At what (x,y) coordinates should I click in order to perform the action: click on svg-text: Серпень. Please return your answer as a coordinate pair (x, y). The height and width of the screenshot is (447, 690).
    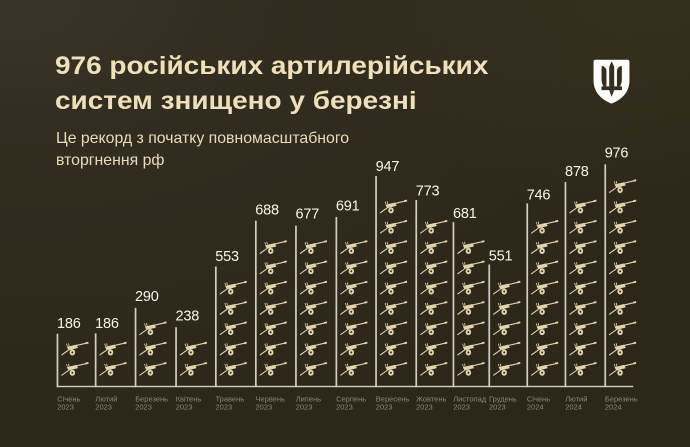
    Looking at the image, I should click on (351, 398).